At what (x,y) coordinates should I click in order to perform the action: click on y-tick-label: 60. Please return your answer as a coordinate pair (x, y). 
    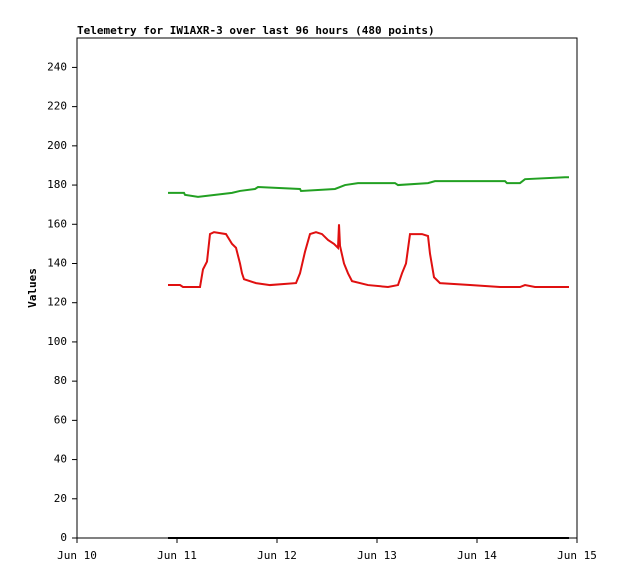
    Looking at the image, I should click on (60, 419).